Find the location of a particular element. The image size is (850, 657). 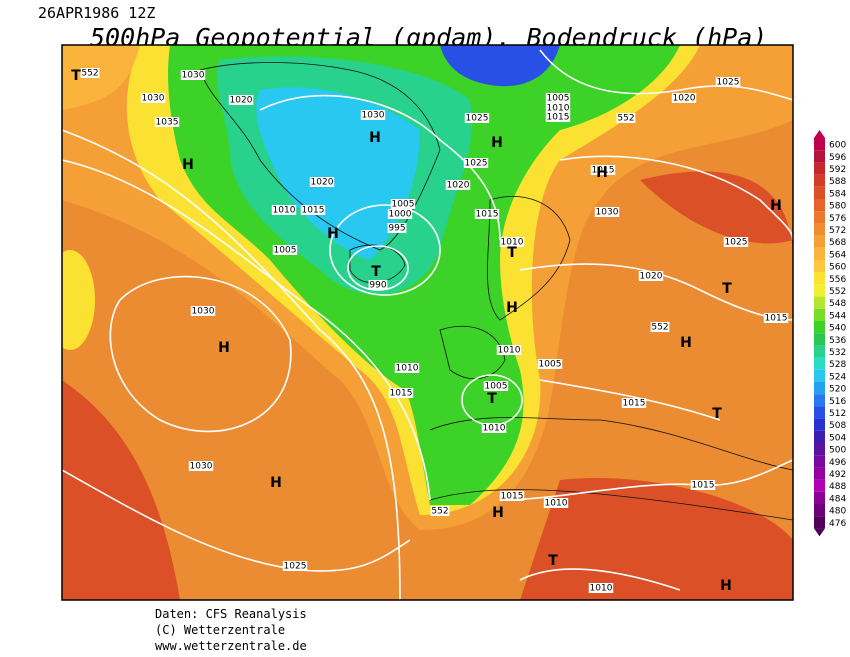

isobar-label: 1000 is located at coordinates (400, 215).